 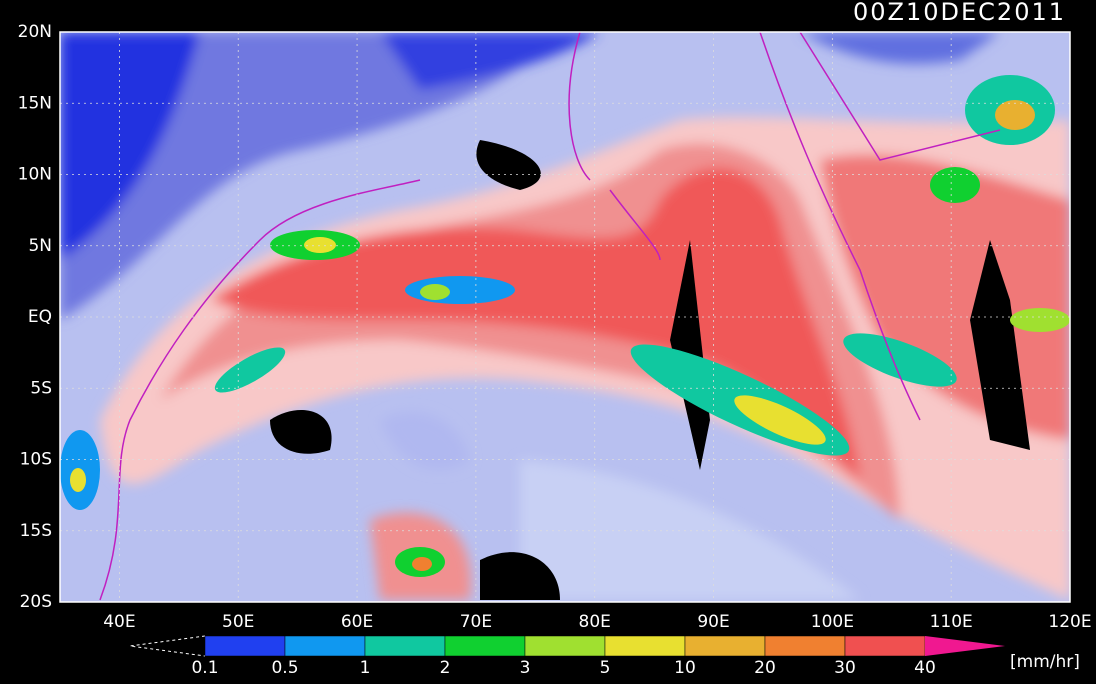 What do you see at coordinates (35, 175) in the screenshot?
I see `lat-label: 10N` at bounding box center [35, 175].